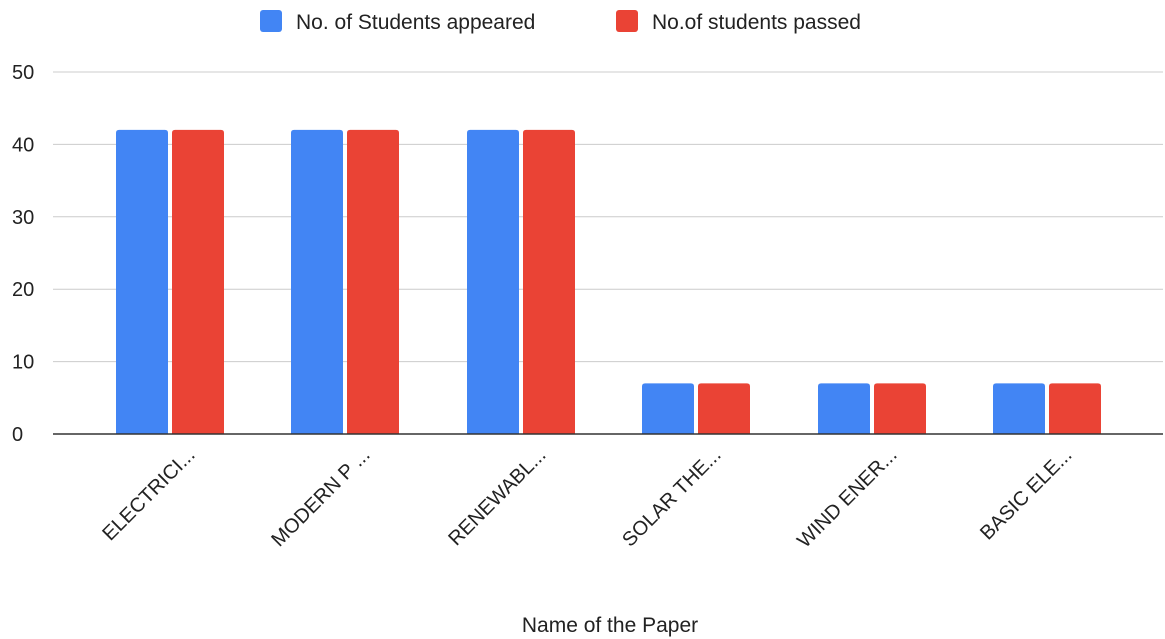 The width and height of the screenshot is (1165, 639). Describe the element at coordinates (23, 290) in the screenshot. I see `y-tick-label: 20` at that location.